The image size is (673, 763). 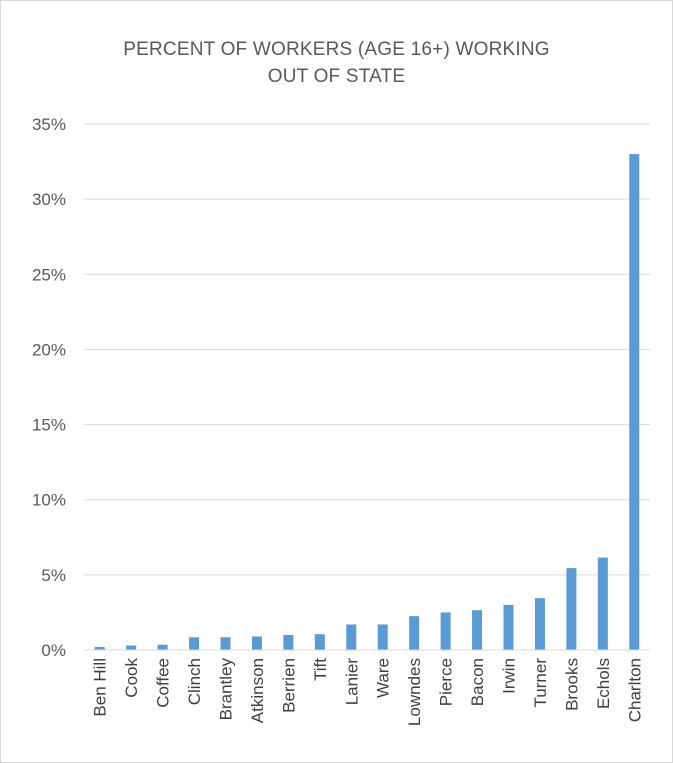 What do you see at coordinates (99, 648) in the screenshot?
I see `bar-ben-hill` at bounding box center [99, 648].